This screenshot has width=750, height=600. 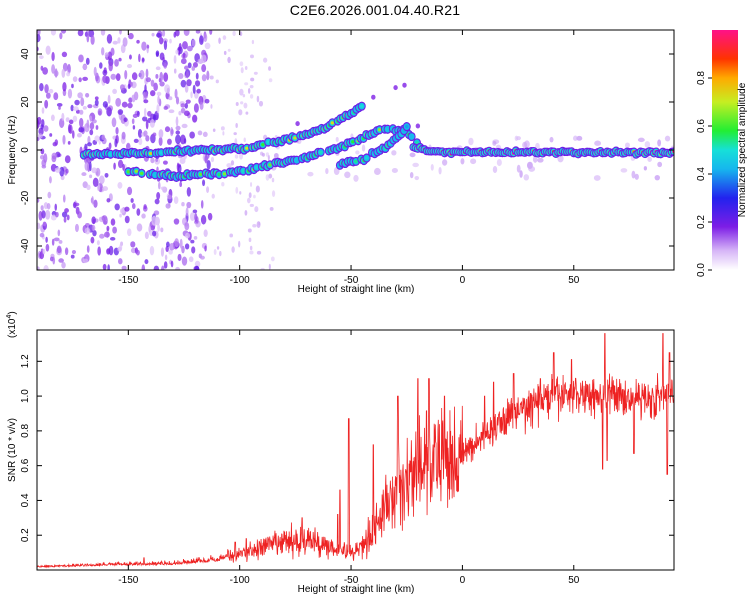 What do you see at coordinates (704, 174) in the screenshot?
I see `colorbar-ticks: 0.0 0.2 0.4 0.6 0.8` at bounding box center [704, 174].